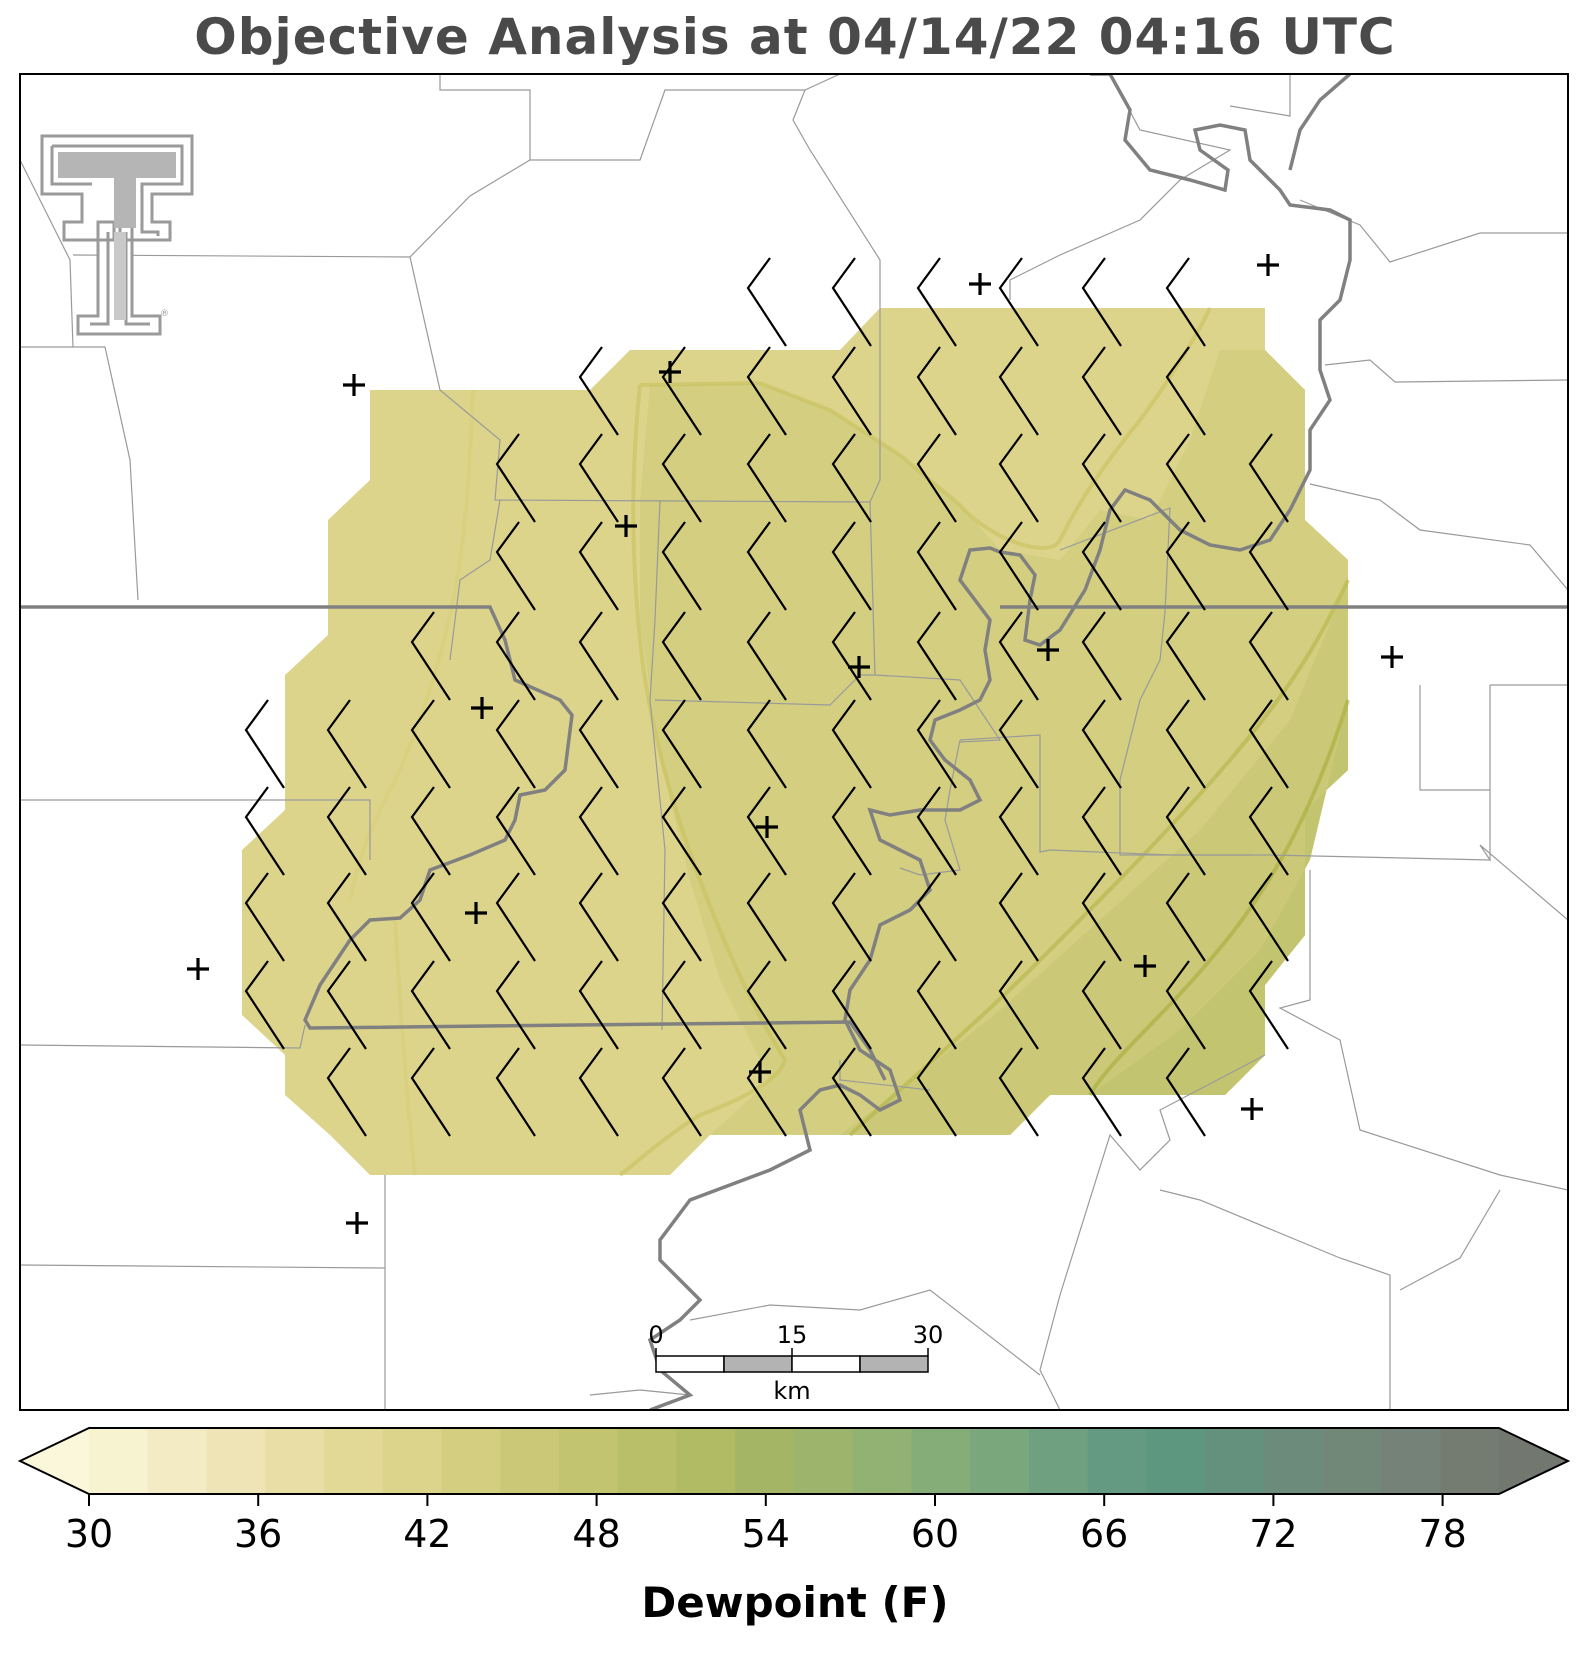 The width and height of the screenshot is (1590, 1654). I want to click on colorbar-tick-label: 54, so click(765, 1534).